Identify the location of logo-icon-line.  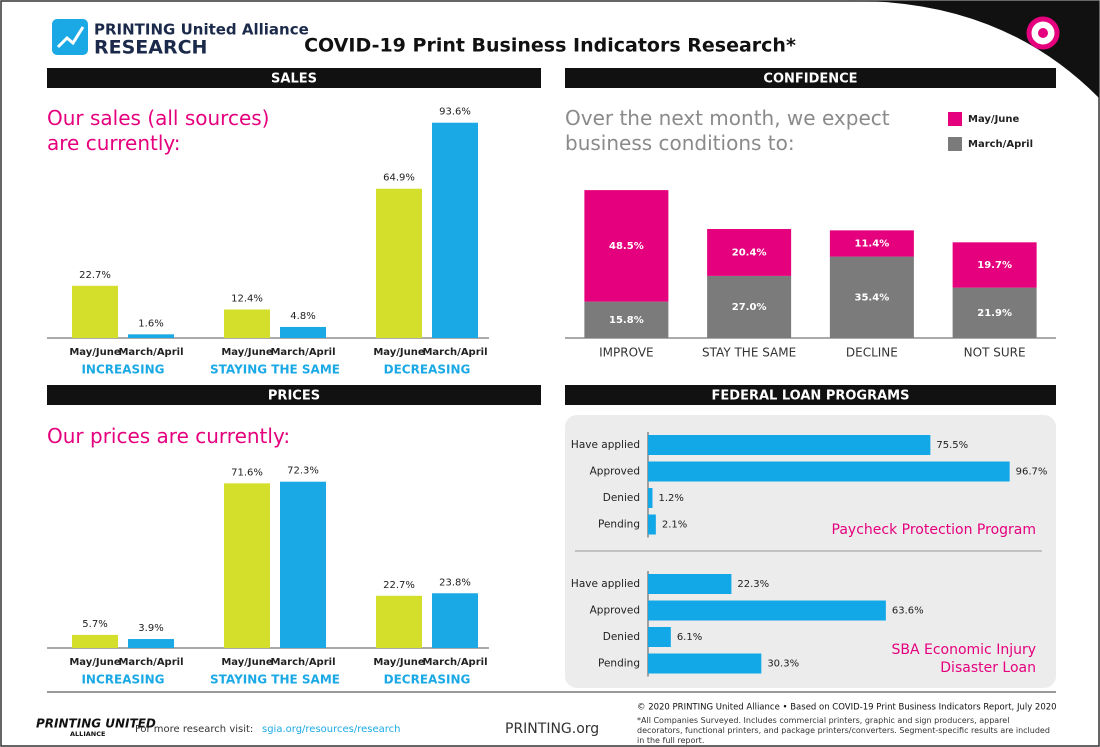
(70, 37).